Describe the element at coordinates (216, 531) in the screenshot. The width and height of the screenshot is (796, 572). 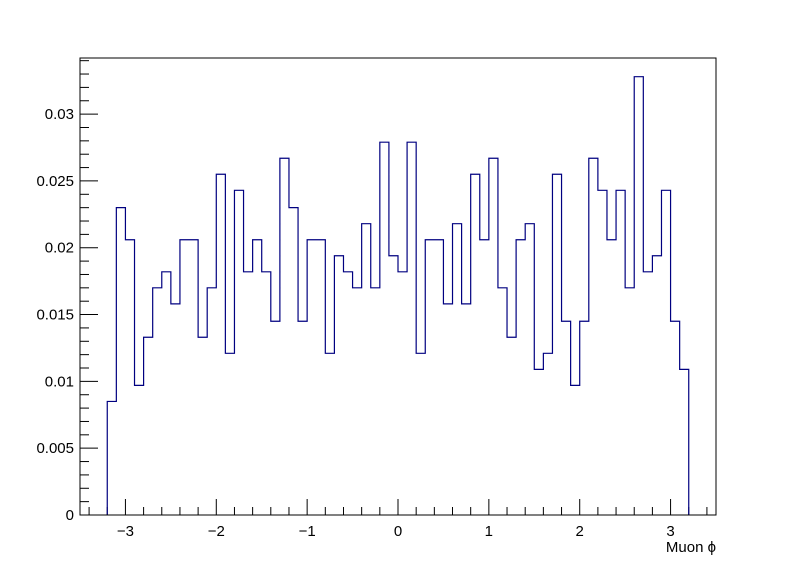
I see `x-tick-label: −2` at that location.